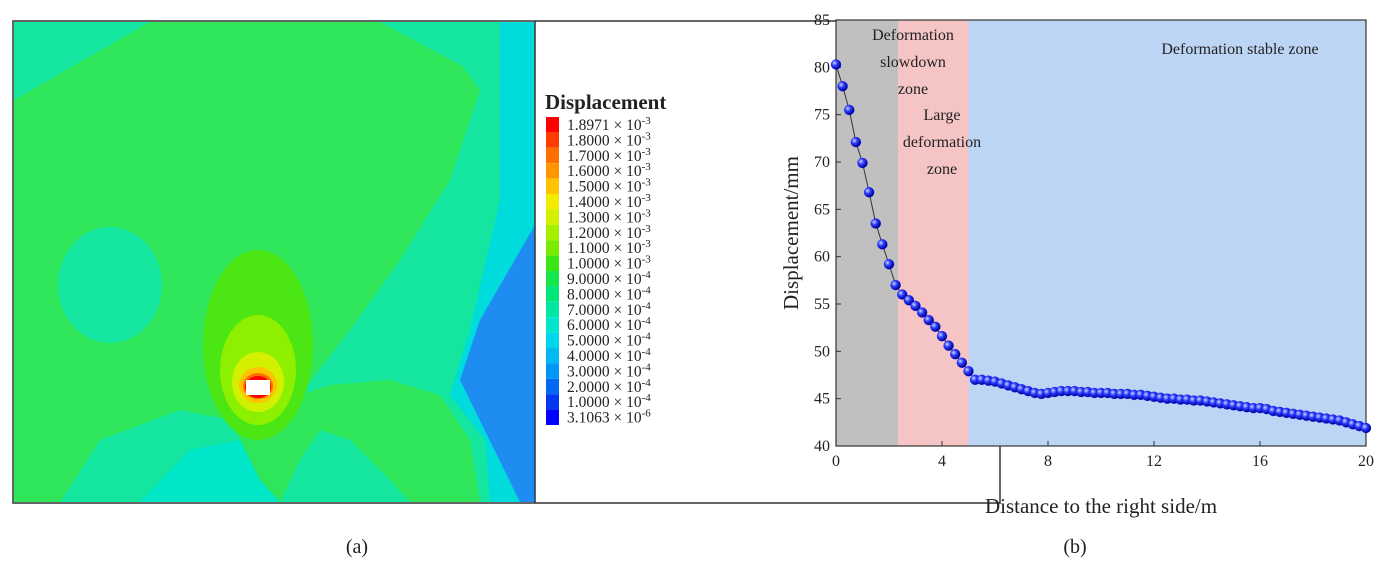  I want to click on legend-label: 3.0000 × 10⁻⁴, so click(609, 370).